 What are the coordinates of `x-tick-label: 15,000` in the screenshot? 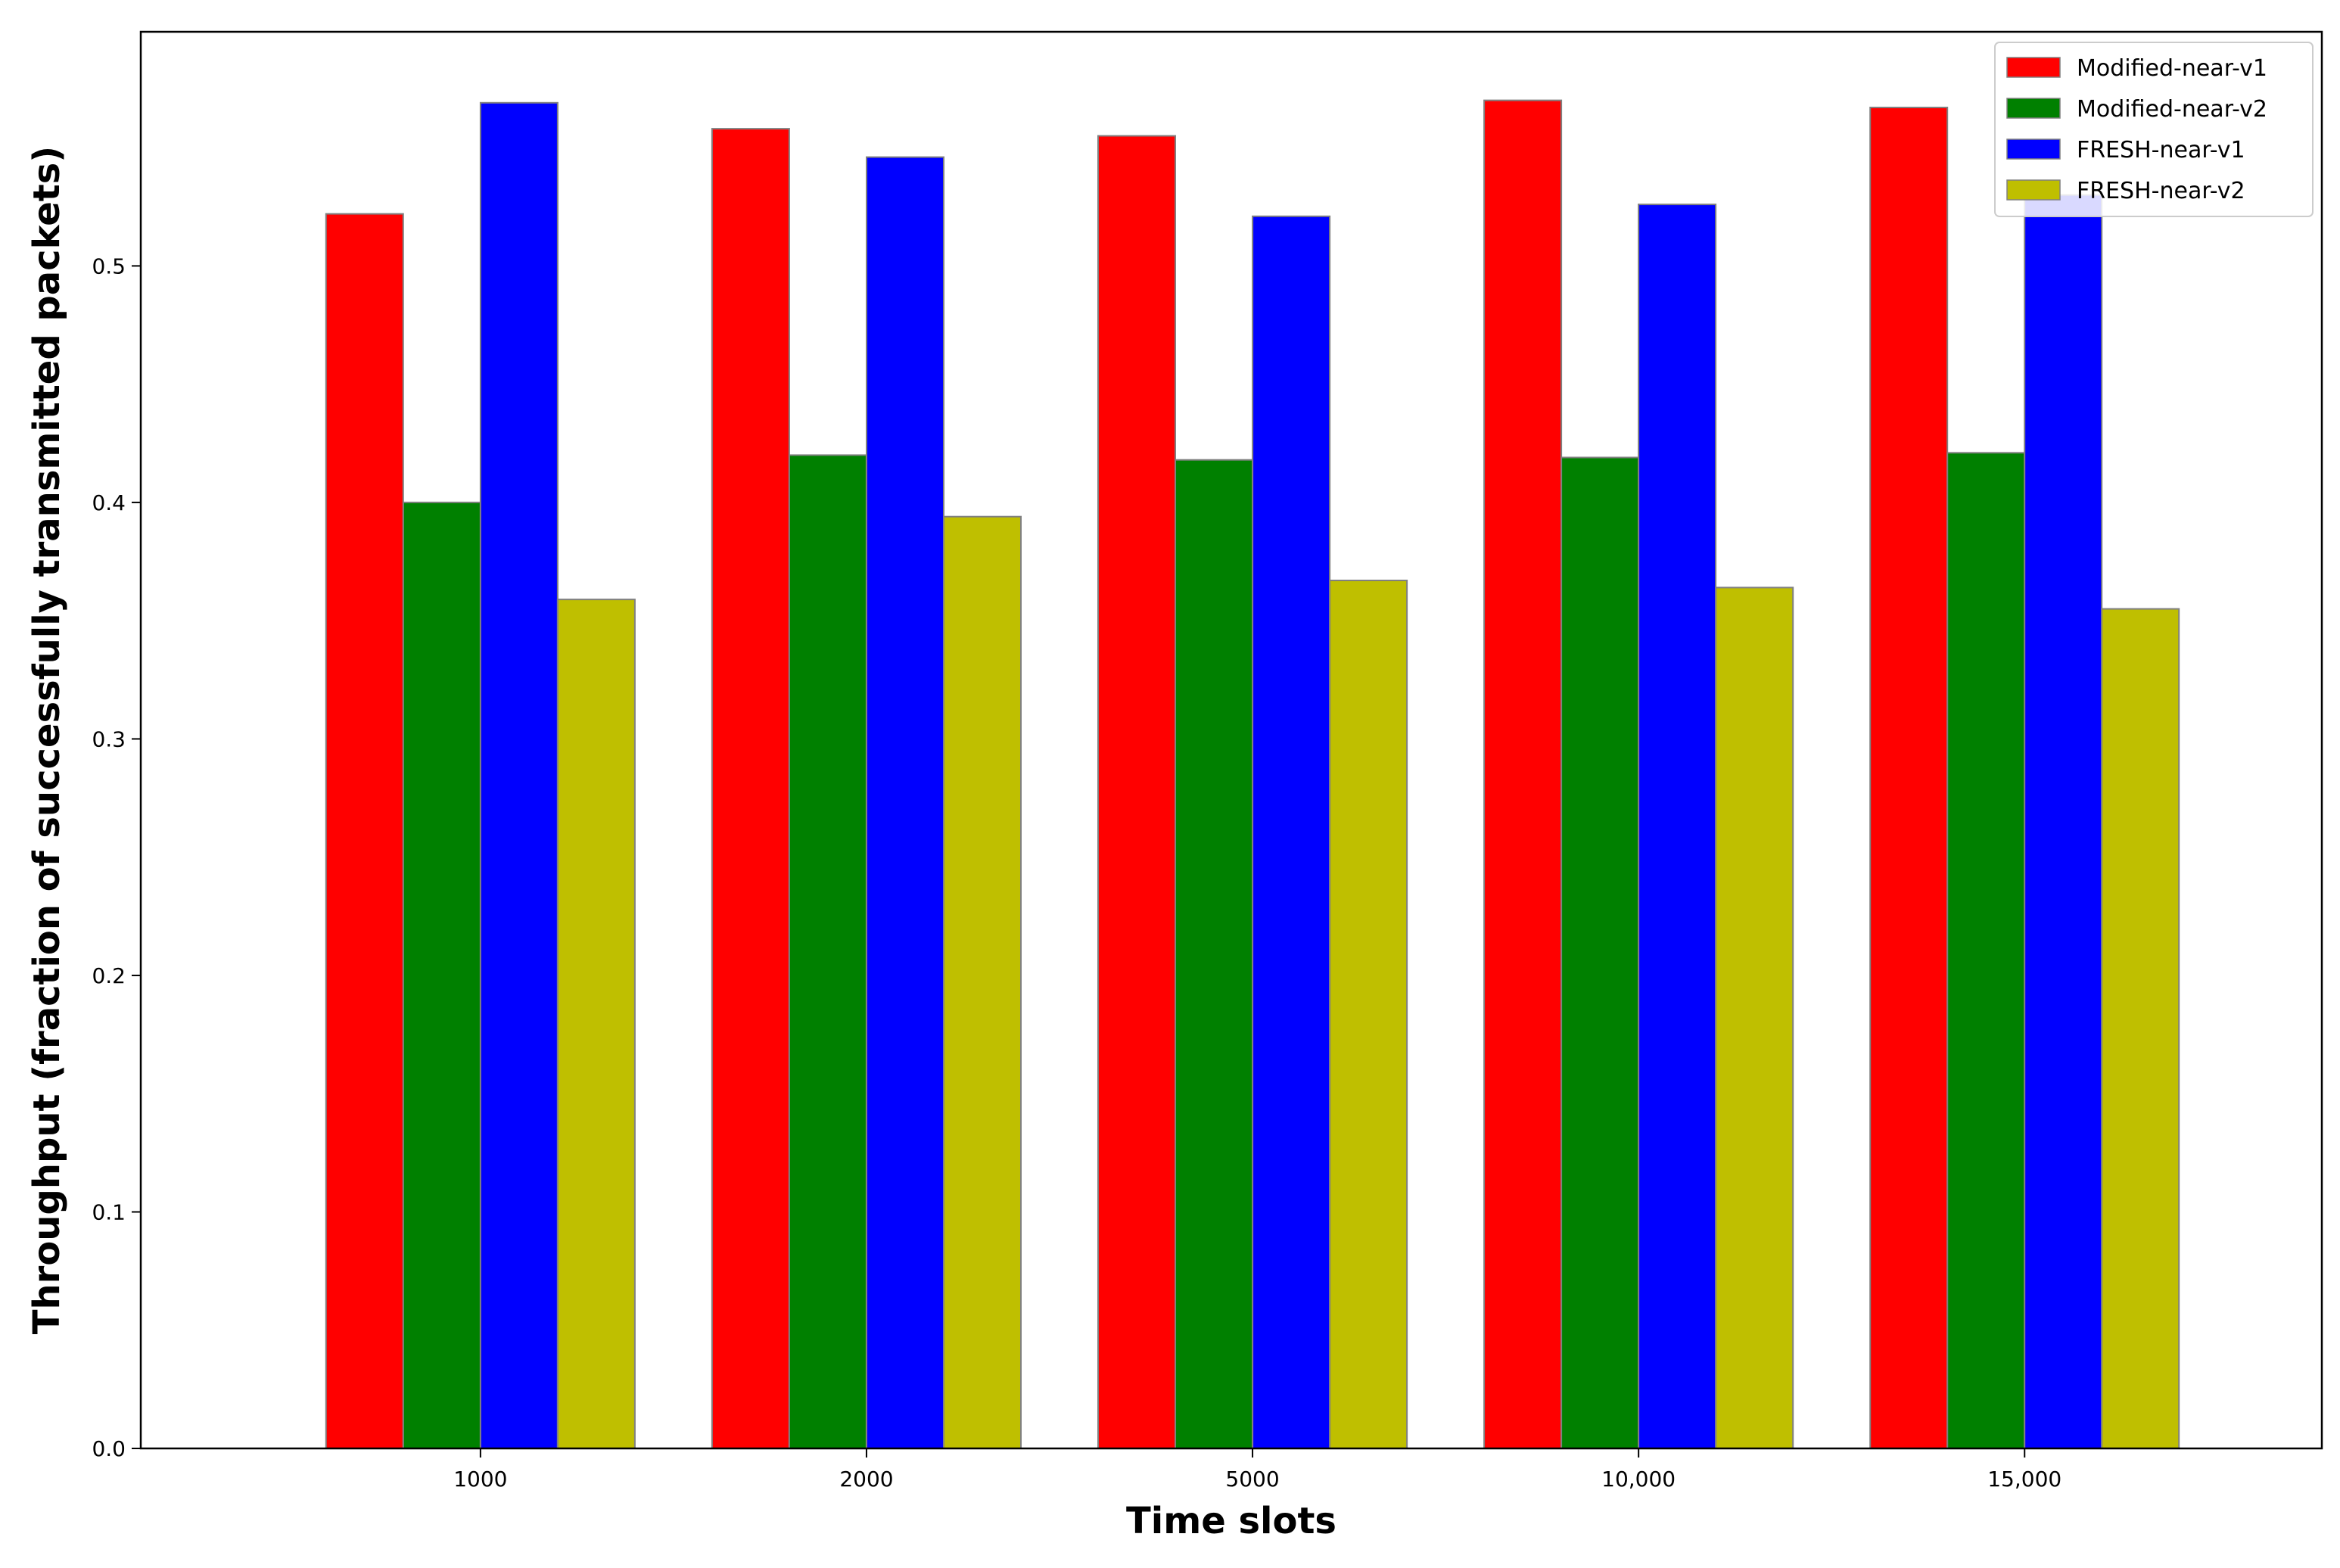 It's located at (2024, 1479).